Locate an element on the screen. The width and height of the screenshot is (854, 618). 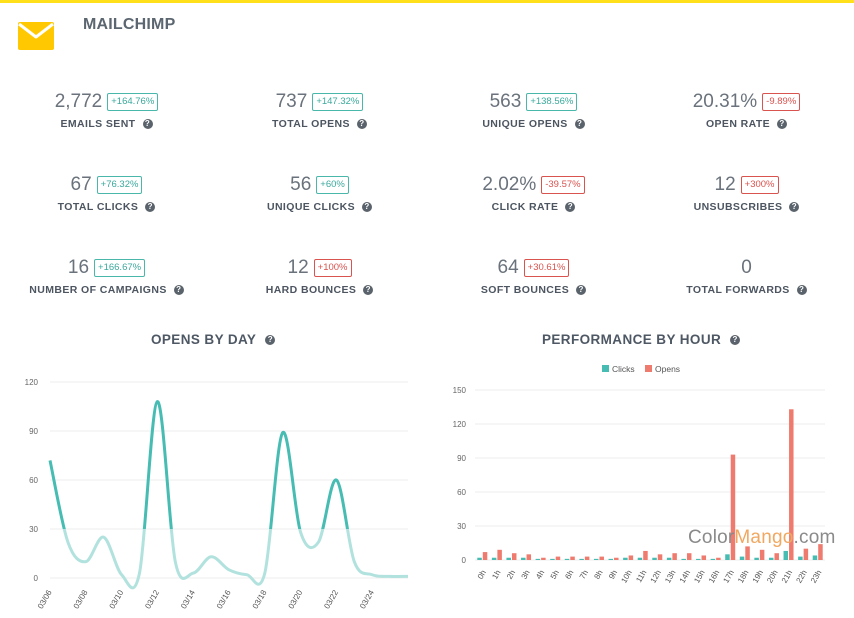
metric-label: UNIQUE CLICKS is located at coordinates (311, 207).